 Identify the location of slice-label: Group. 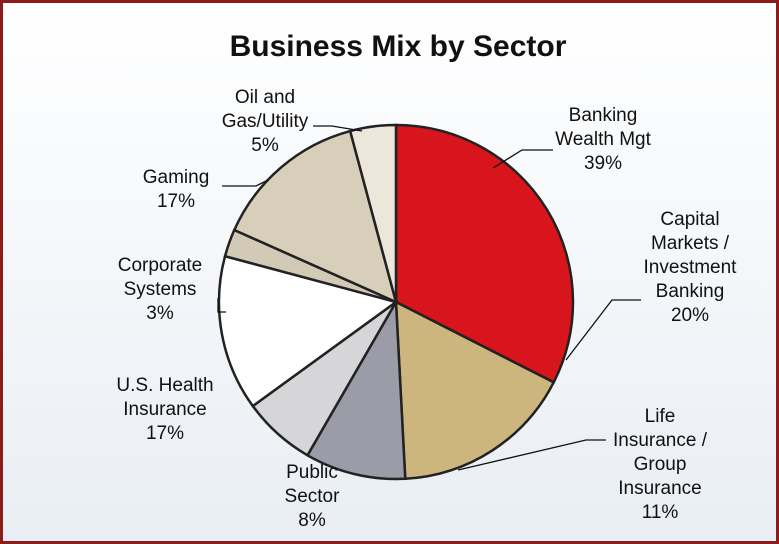
(660, 464).